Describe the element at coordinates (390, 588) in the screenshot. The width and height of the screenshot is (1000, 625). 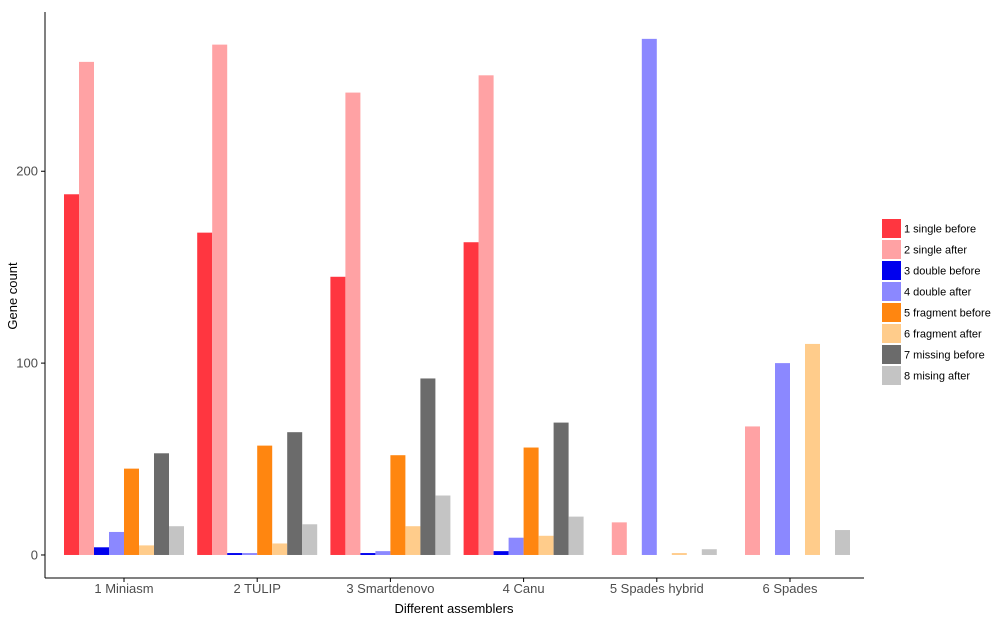
I see `x-tick-label: 3 Smartdenovo` at that location.